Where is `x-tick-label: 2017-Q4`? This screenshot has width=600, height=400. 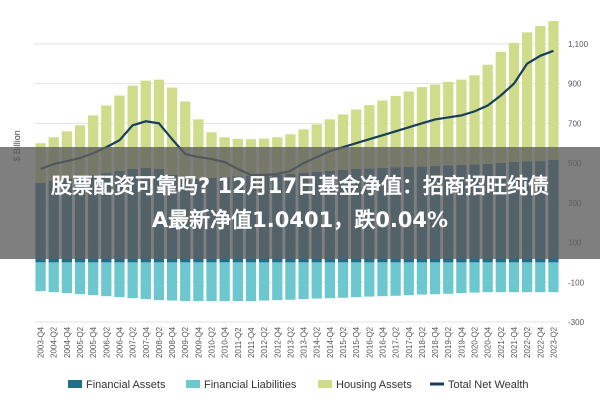
x-tick-label: 2017-Q4 is located at coordinates (409, 342).